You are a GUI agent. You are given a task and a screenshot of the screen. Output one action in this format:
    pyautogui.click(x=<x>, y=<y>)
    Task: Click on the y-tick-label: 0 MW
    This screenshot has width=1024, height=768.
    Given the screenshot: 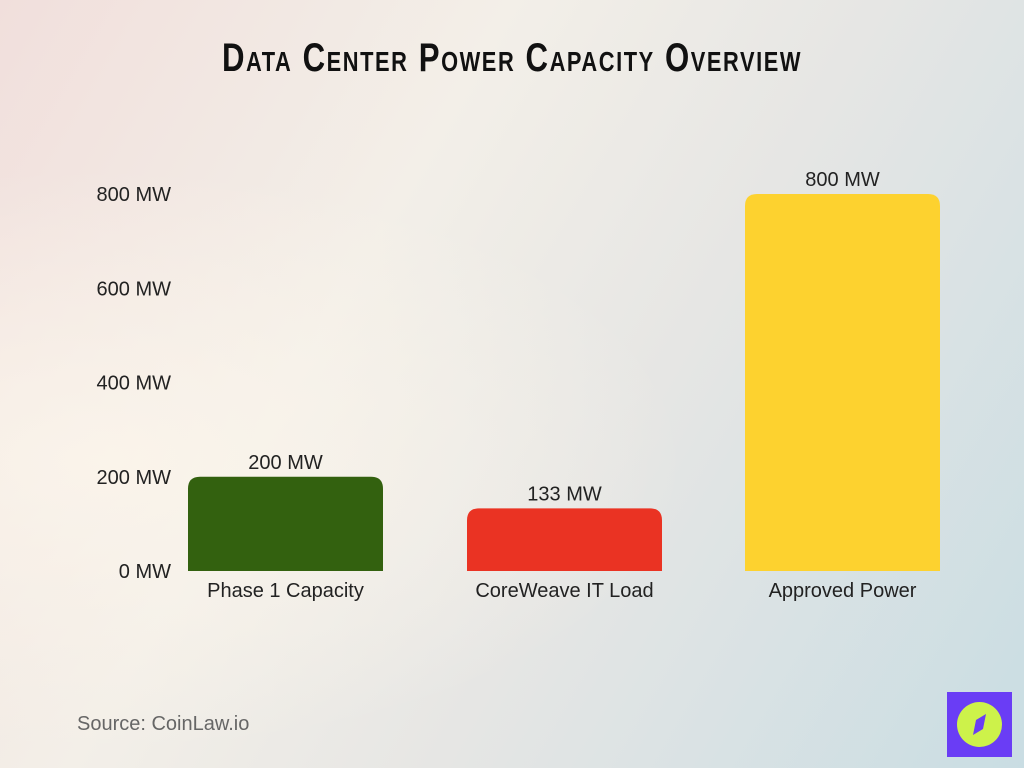 What is the action you would take?
    pyautogui.click(x=145, y=572)
    